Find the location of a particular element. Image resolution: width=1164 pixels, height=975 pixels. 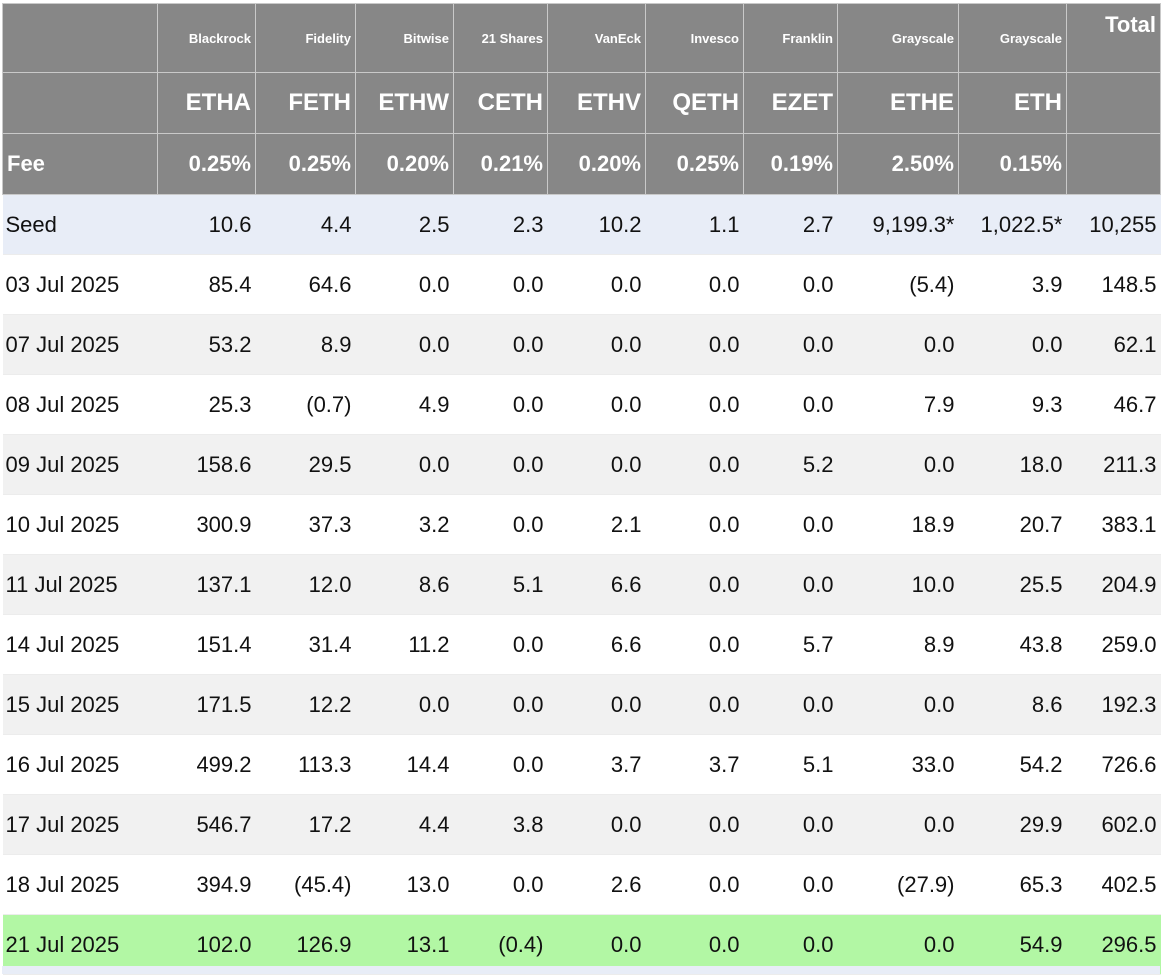

issuer-header: Fidelity is located at coordinates (305, 38).